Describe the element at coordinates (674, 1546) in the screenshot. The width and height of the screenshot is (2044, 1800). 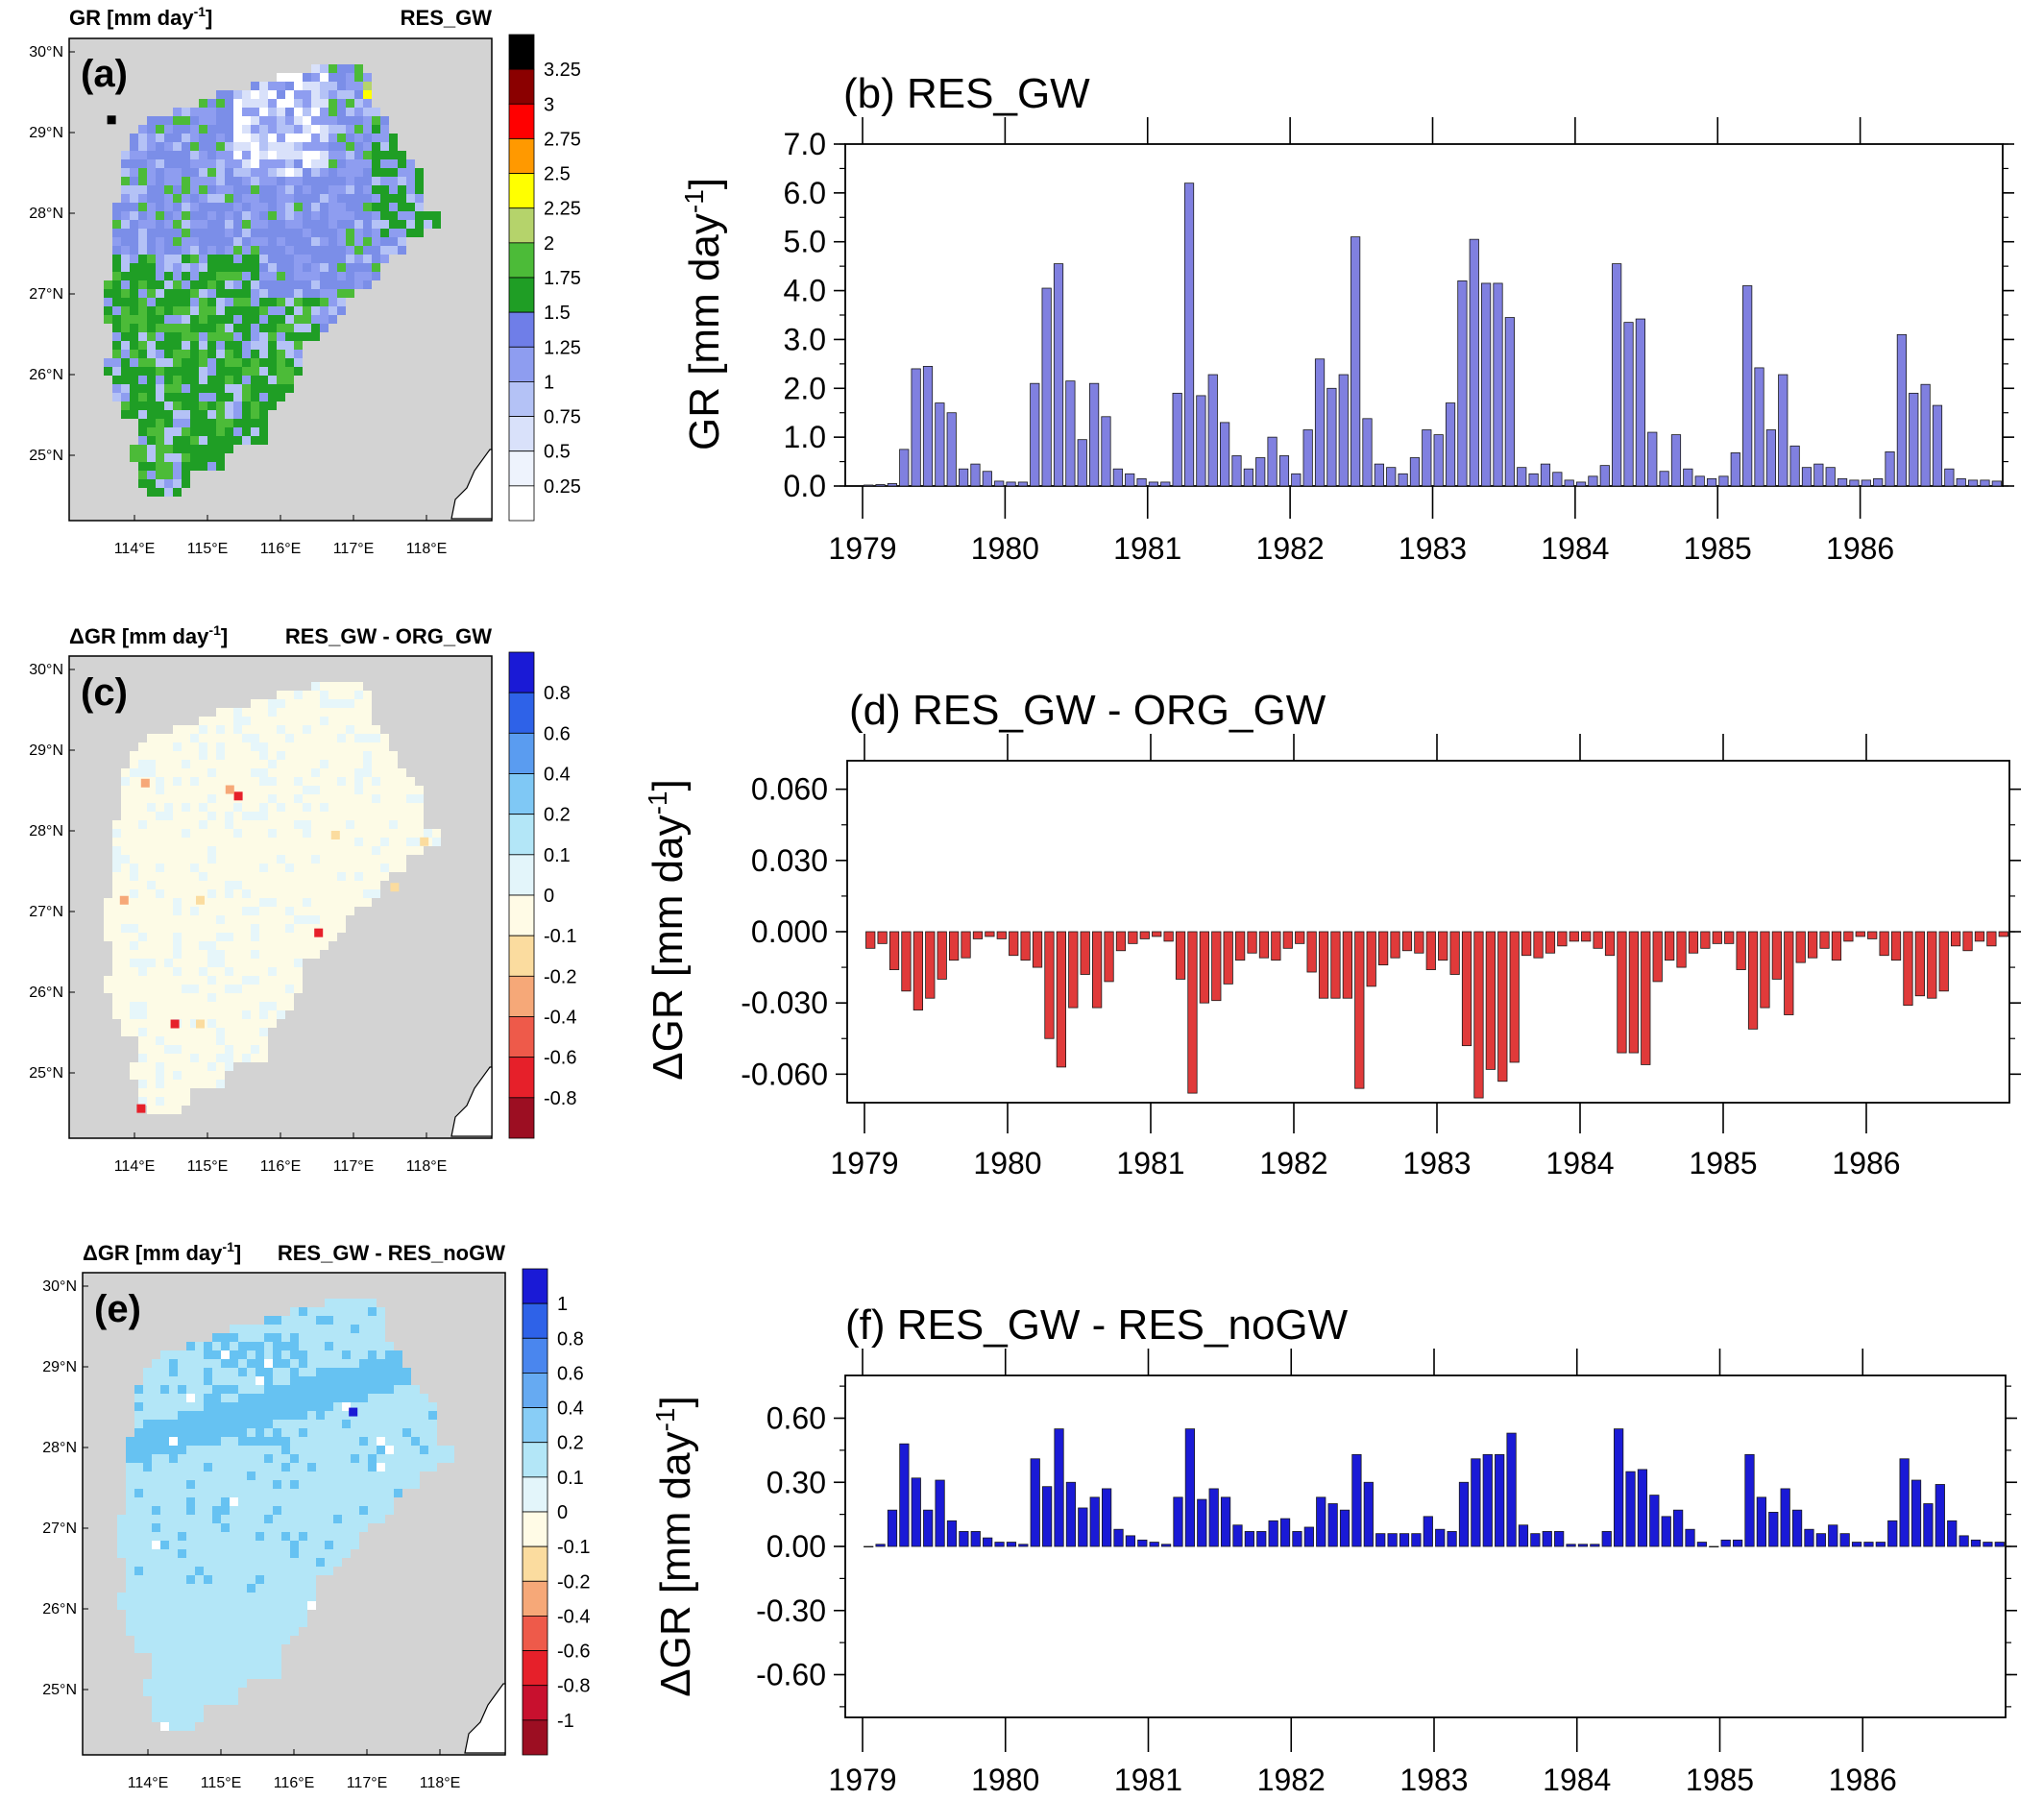
I see `chart-f-ylabel: ΔGR [mm day-1]` at that location.